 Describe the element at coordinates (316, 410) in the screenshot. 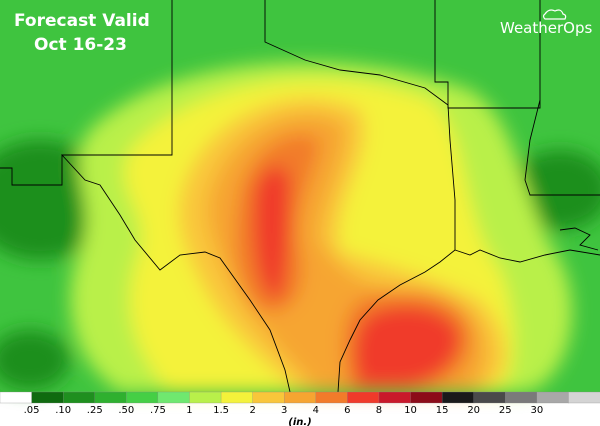

I see `legend-label: 4` at that location.